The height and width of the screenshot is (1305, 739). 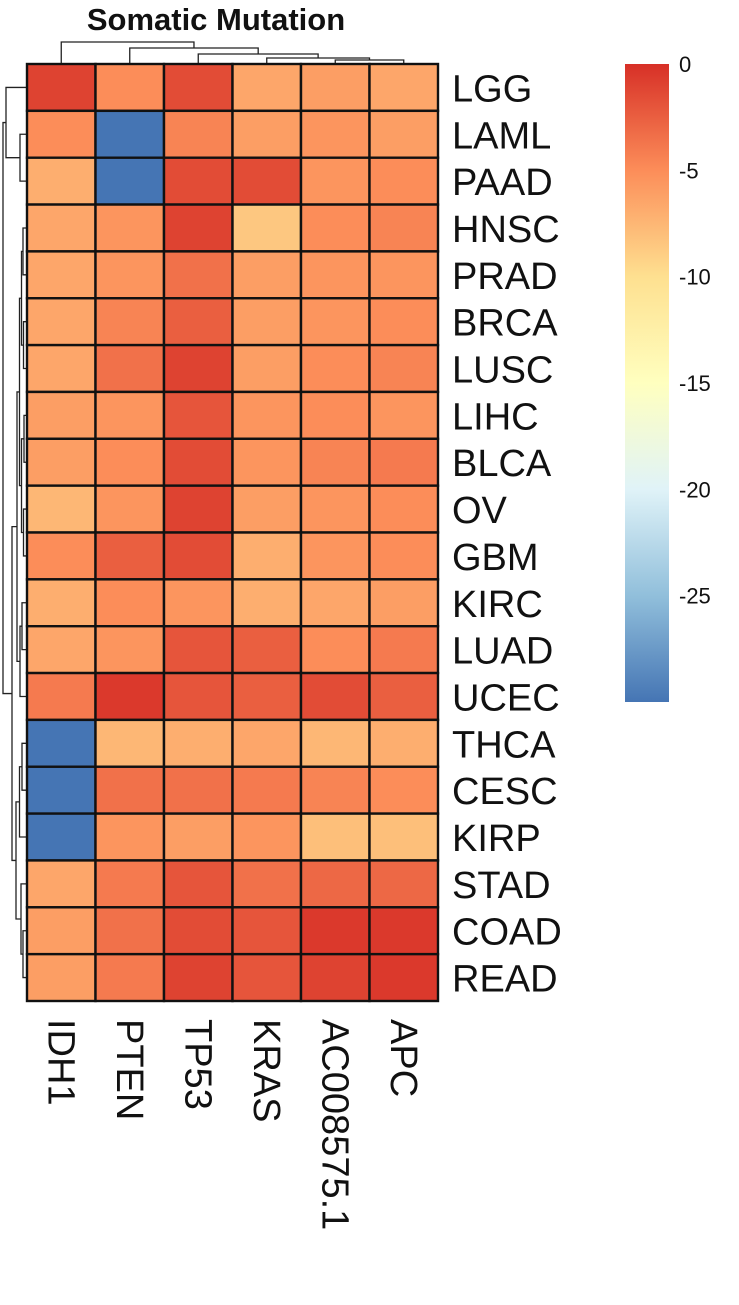 I want to click on cell-blca-tp53, so click(x=198, y=462).